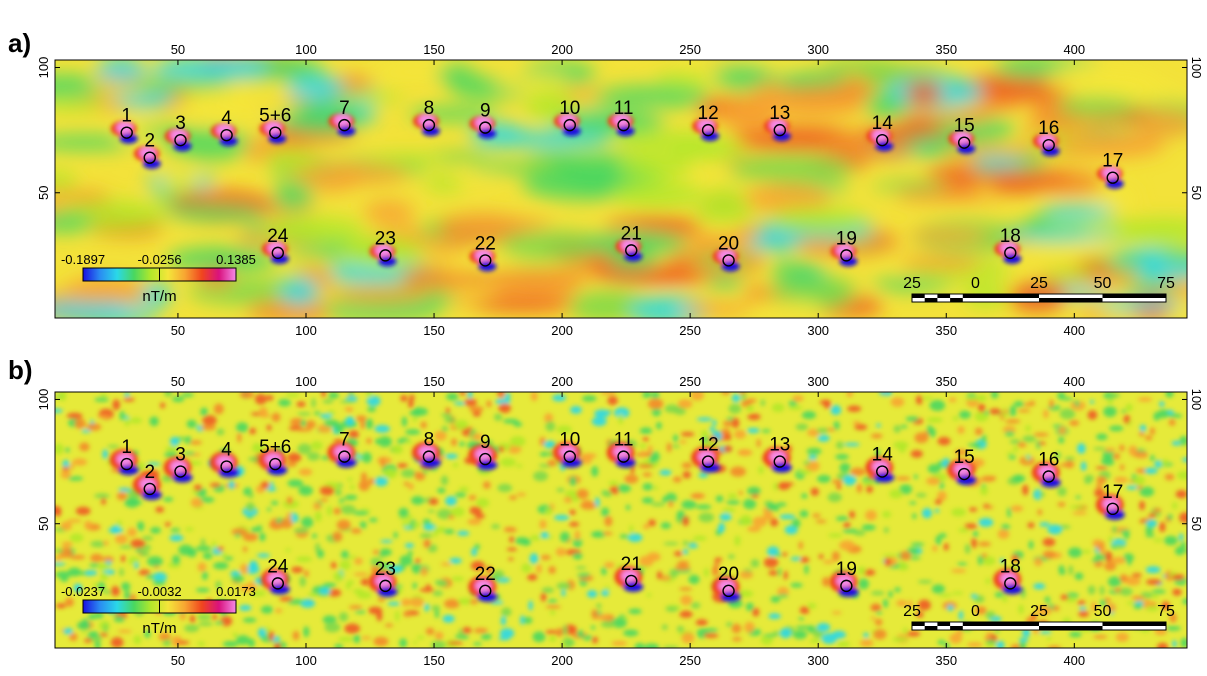 This screenshot has height=676, width=1207. I want to click on target-label-4: 4, so click(226, 450).